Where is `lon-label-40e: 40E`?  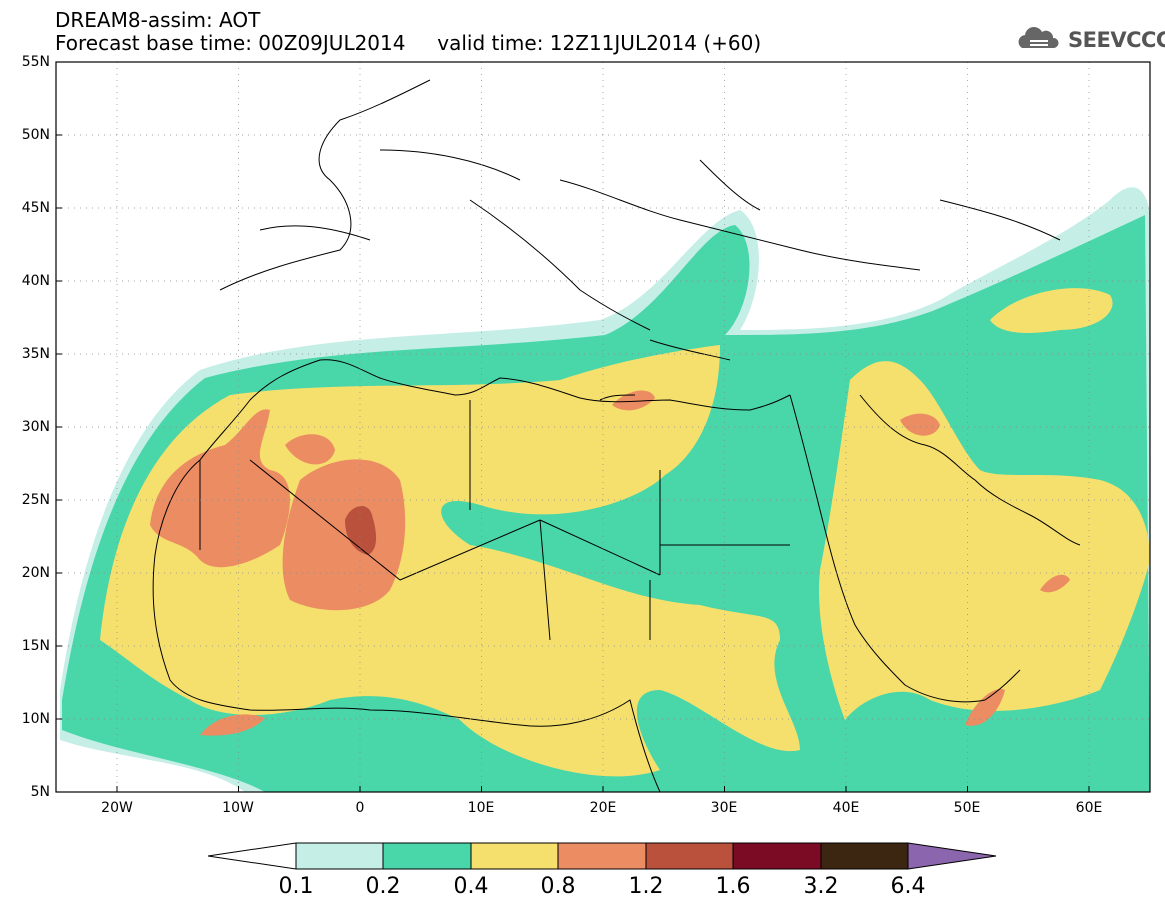 lon-label-40e: 40E is located at coordinates (846, 808).